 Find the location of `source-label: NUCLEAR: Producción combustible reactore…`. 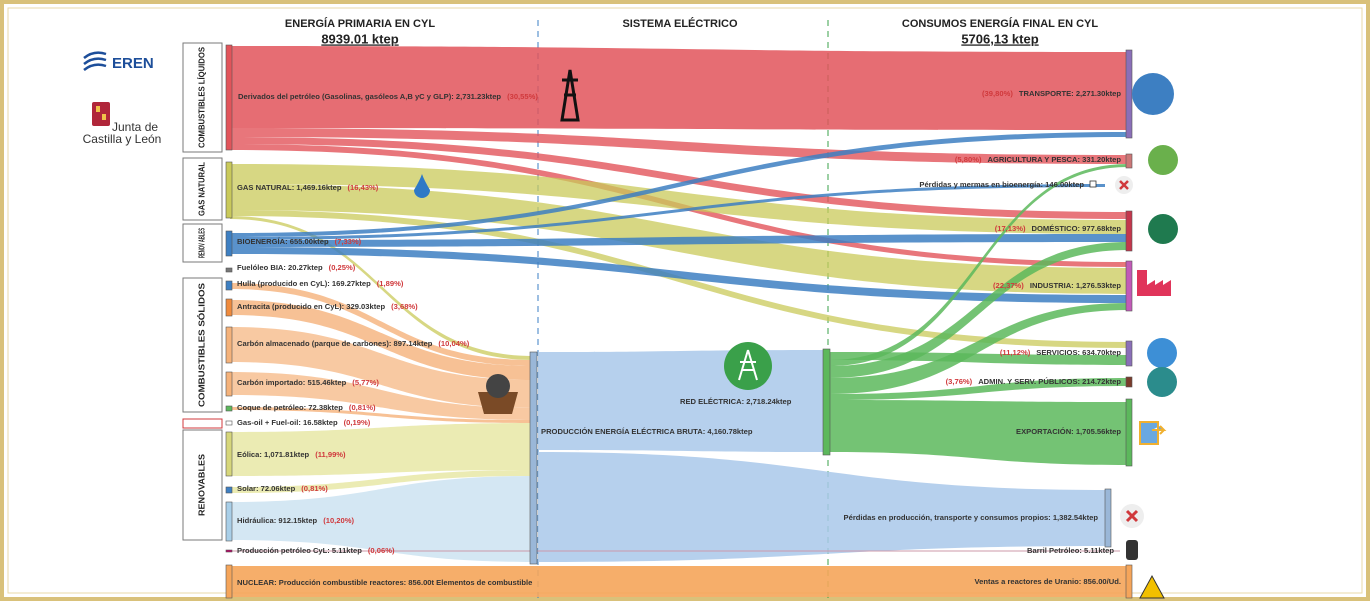

source-label: NUCLEAR: Producción combustible reactore… is located at coordinates (384, 582).